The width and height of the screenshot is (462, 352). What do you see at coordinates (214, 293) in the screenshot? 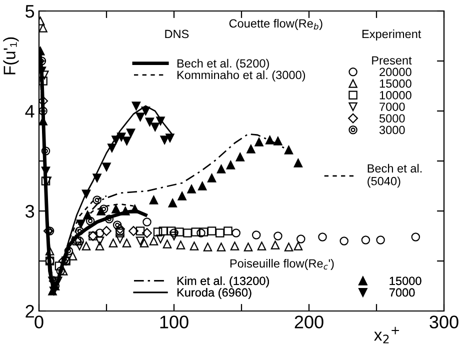
I see `legend-label: Kuroda (6960)` at bounding box center [214, 293].